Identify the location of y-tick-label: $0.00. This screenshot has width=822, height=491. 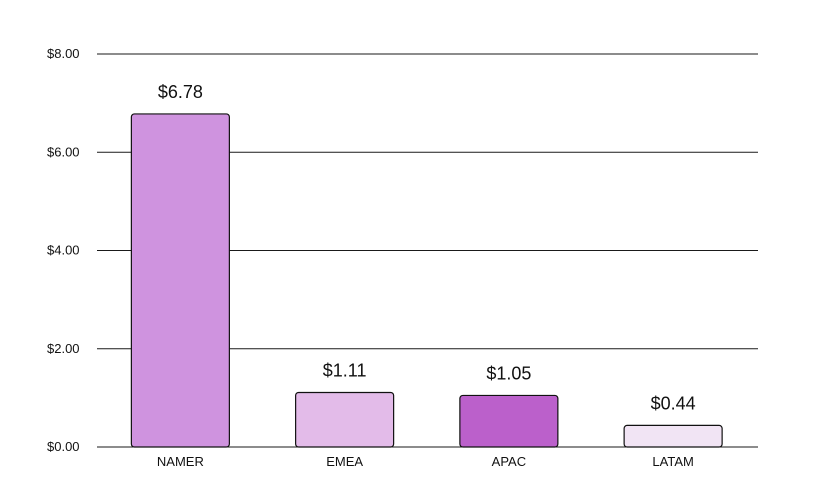
(63, 446).